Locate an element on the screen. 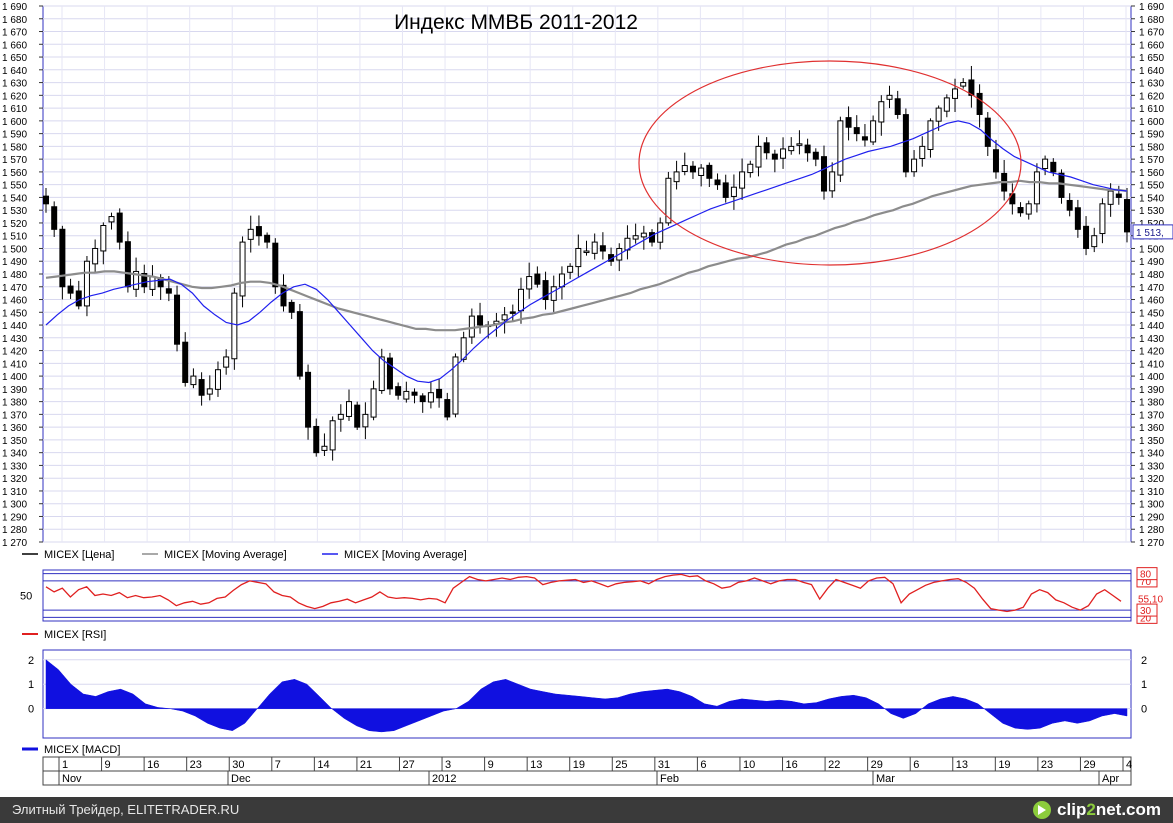 The width and height of the screenshot is (1173, 823). y-tick-label-left: 1 640 is located at coordinates (14, 71).